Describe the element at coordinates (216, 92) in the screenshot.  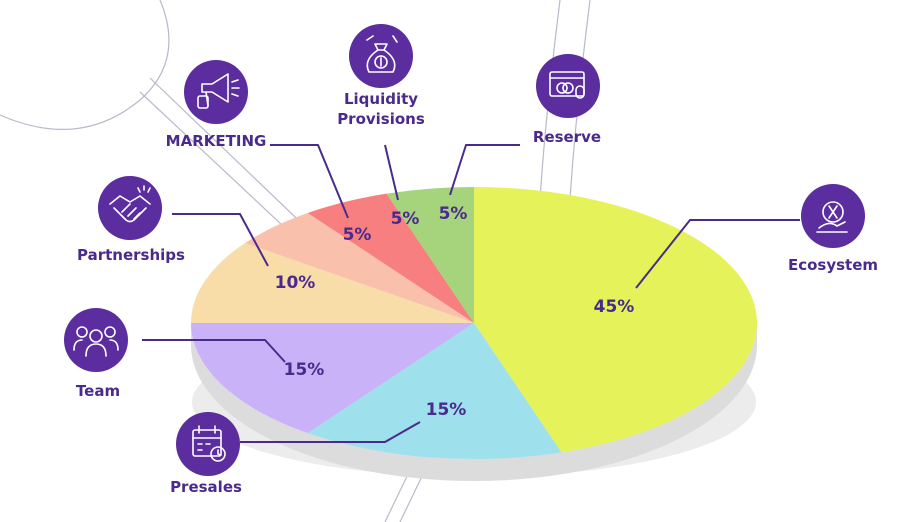
I see `marketing-megaphone-icon` at that location.